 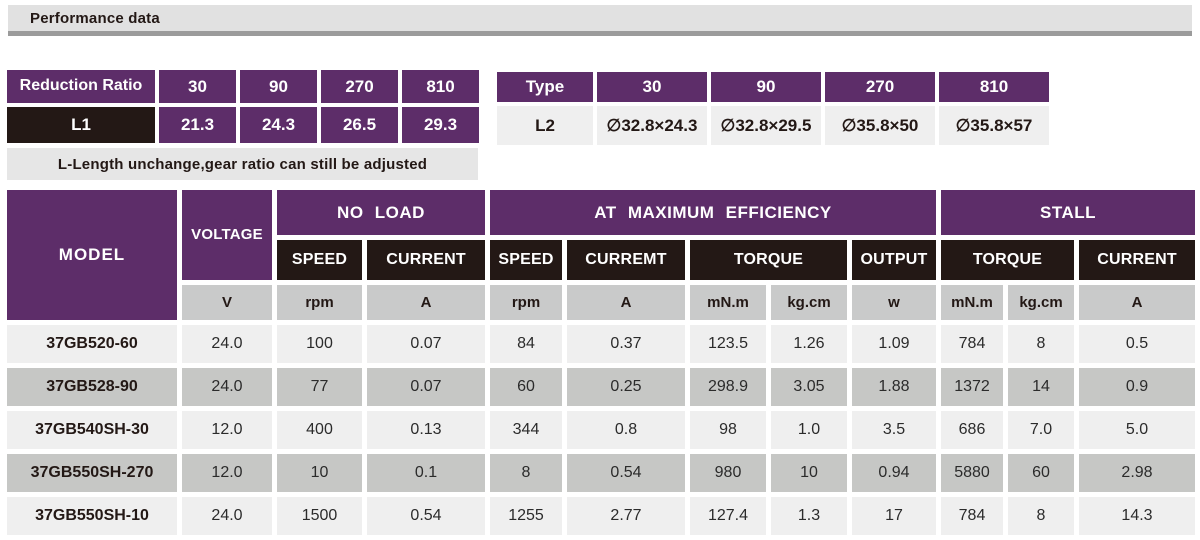 What do you see at coordinates (319, 260) in the screenshot?
I see `no-load-speed-header-cell: SPEED` at bounding box center [319, 260].